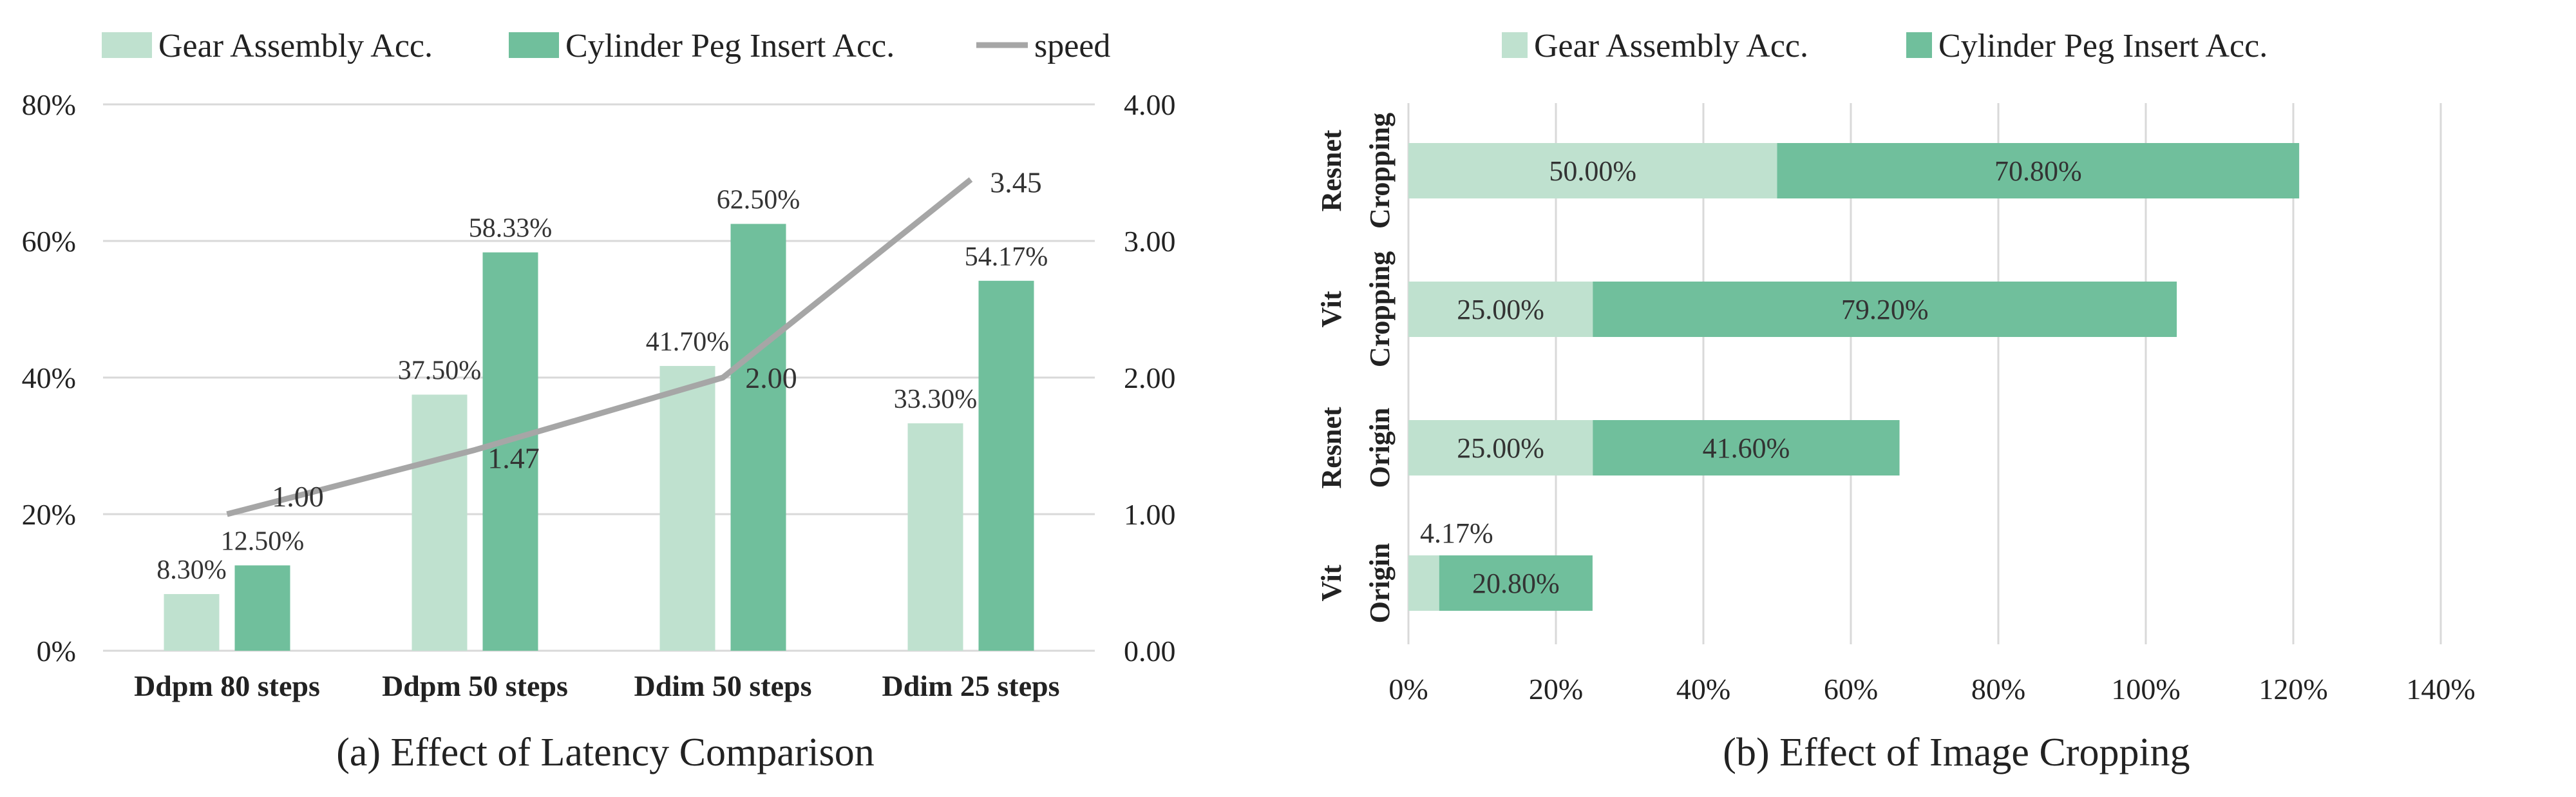  I want to click on y2-tick-label: 4.00, so click(1150, 105).